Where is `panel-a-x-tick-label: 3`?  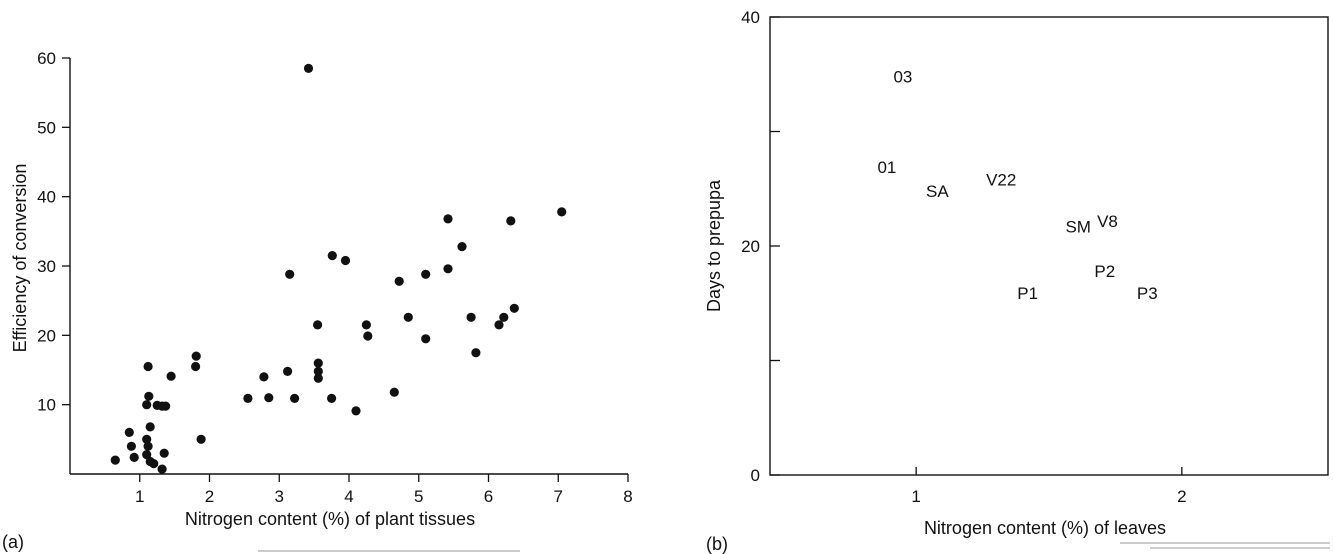
panel-a-x-tick-label: 3 is located at coordinates (279, 496).